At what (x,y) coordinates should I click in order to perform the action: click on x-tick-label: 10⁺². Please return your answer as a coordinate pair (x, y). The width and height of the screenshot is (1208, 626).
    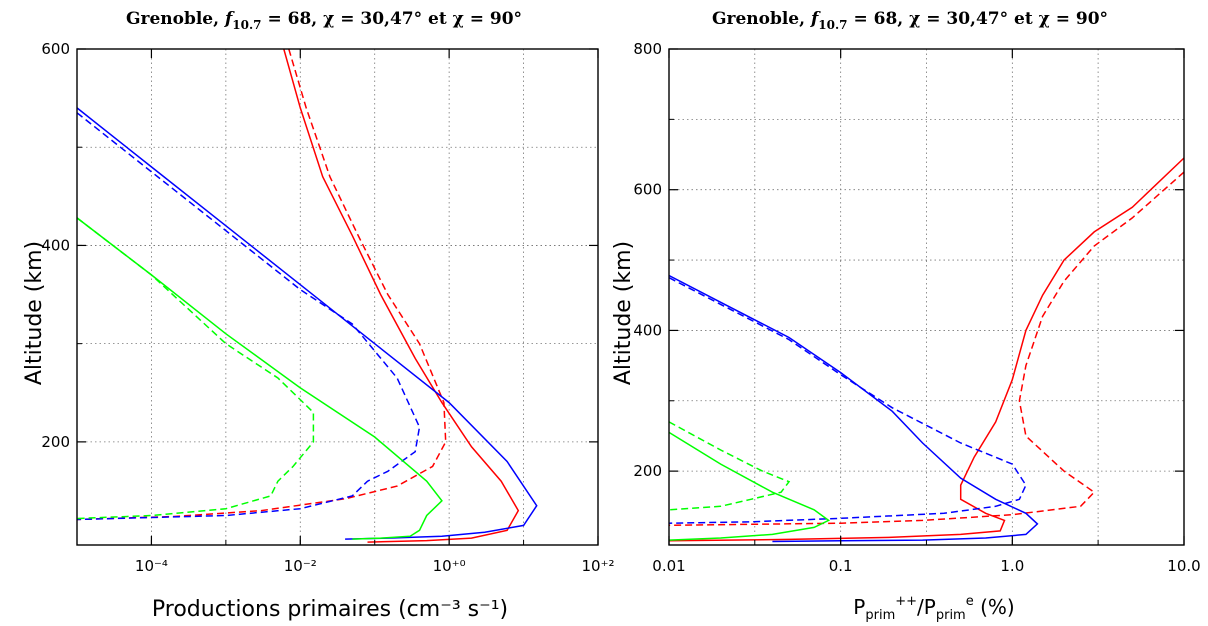
    Looking at the image, I should click on (597, 566).